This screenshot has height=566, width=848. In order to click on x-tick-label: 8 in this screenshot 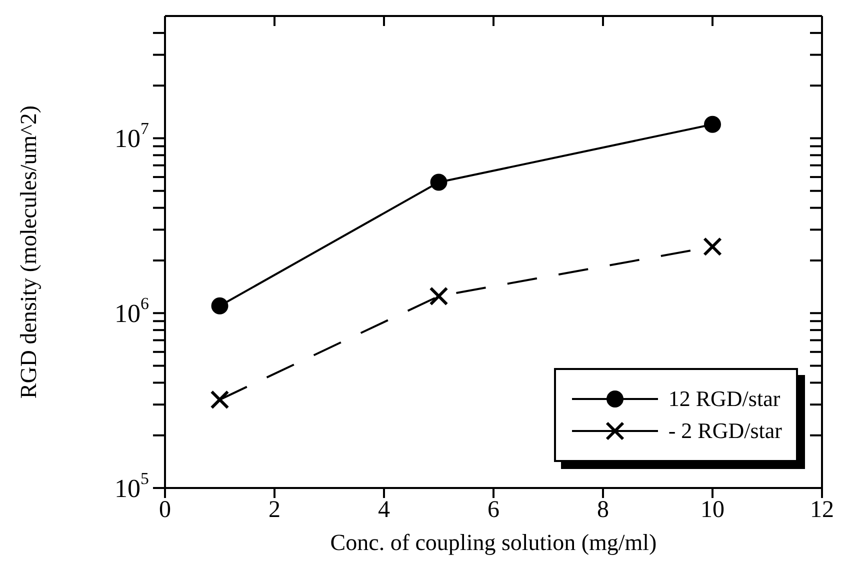, I will do `click(603, 510)`.